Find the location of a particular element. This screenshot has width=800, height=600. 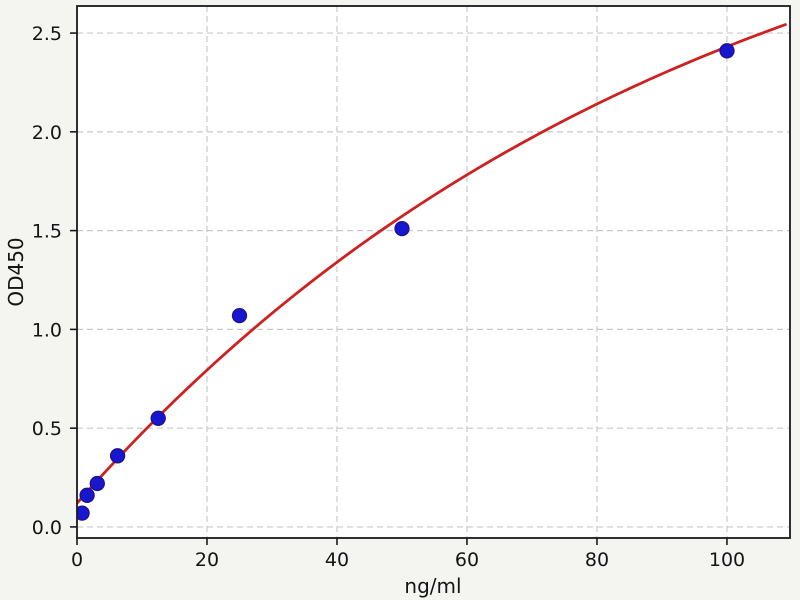

y-tick-label: 2.0 is located at coordinates (47, 133).